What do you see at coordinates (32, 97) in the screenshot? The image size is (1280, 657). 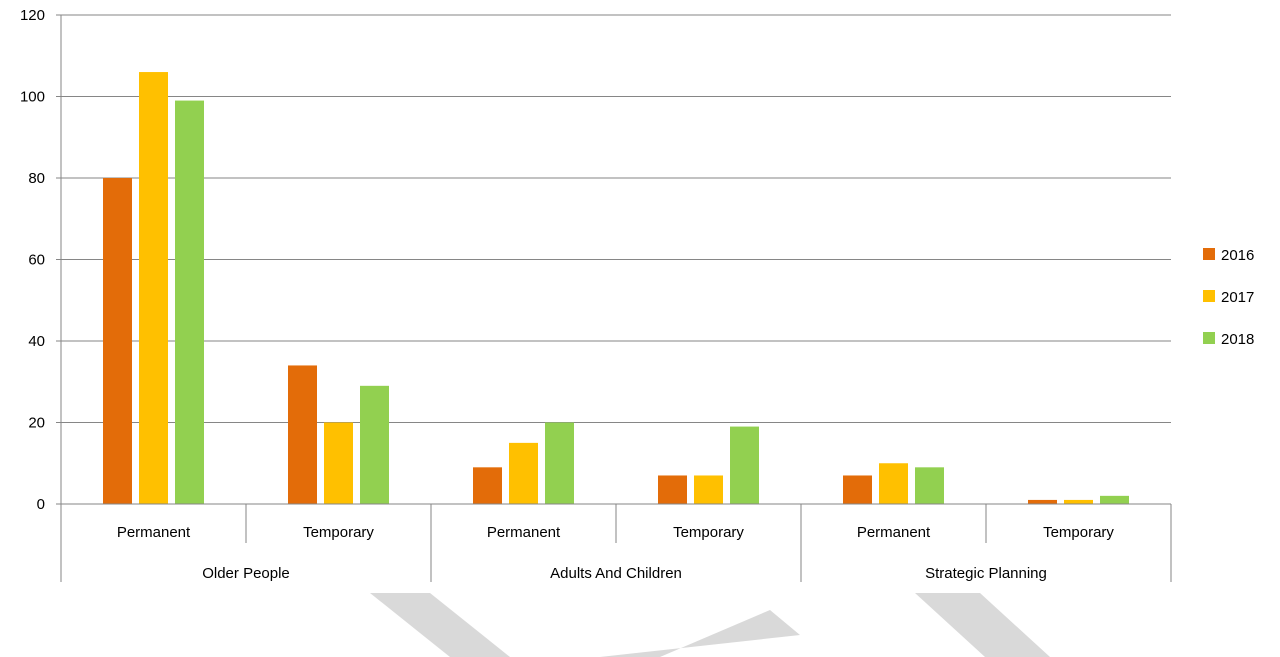 I see `y-tick-label: 100` at bounding box center [32, 97].